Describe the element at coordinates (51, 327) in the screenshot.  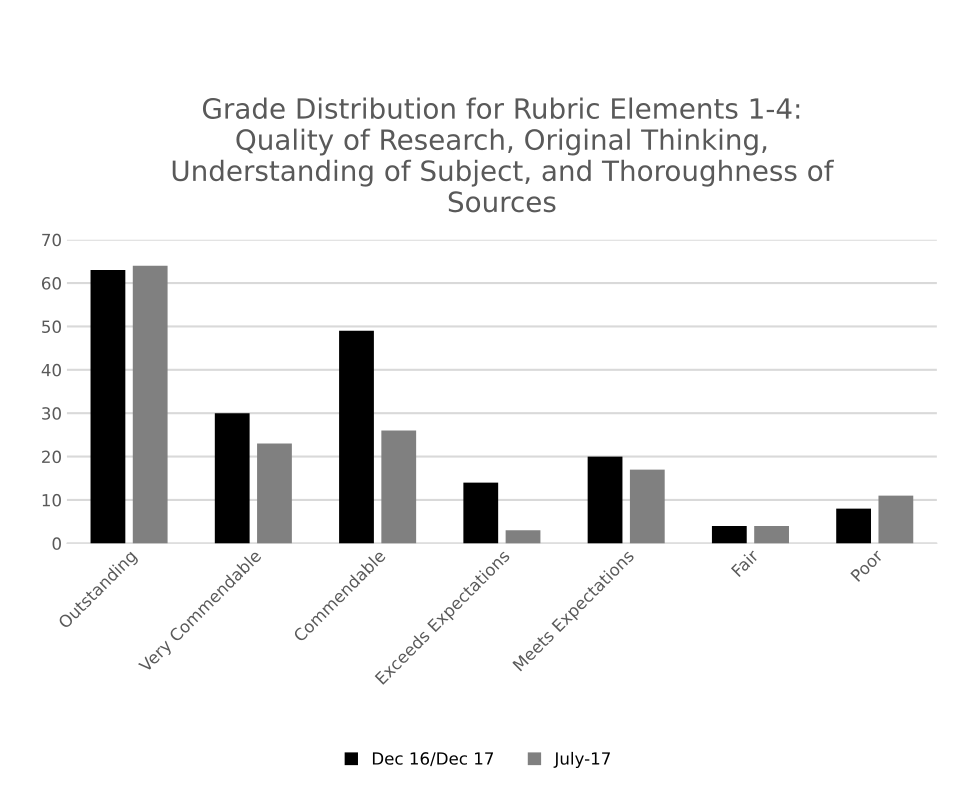
I see `y-tick-label: 50` at that location.